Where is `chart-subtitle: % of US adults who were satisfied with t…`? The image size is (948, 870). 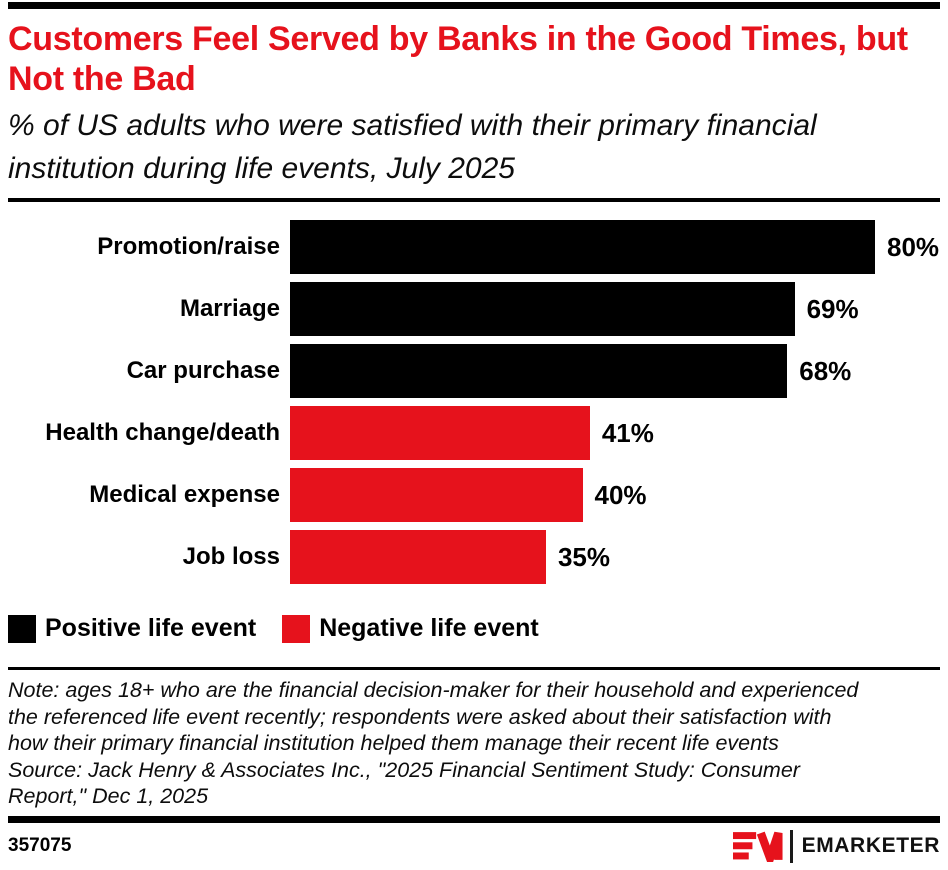
chart-subtitle: % of US adults who were satisfied with t… is located at coordinates (412, 147).